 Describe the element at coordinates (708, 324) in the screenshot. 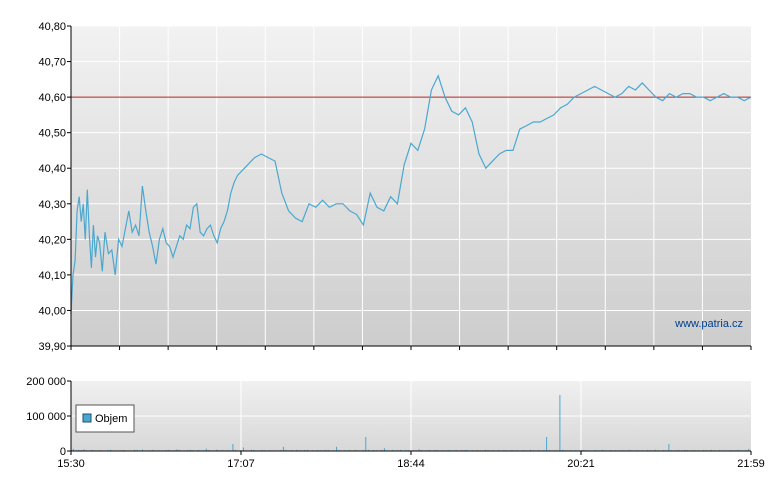

I see `watermark-text: www.patria.cz` at that location.